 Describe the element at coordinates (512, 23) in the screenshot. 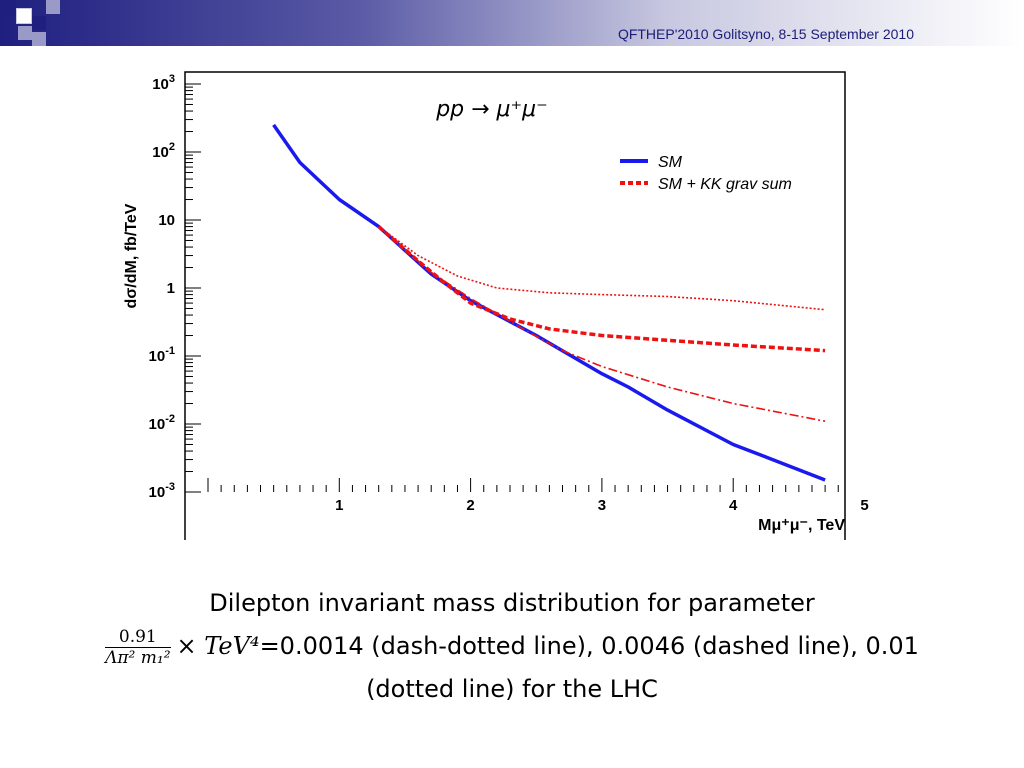

I see `header-bar` at that location.